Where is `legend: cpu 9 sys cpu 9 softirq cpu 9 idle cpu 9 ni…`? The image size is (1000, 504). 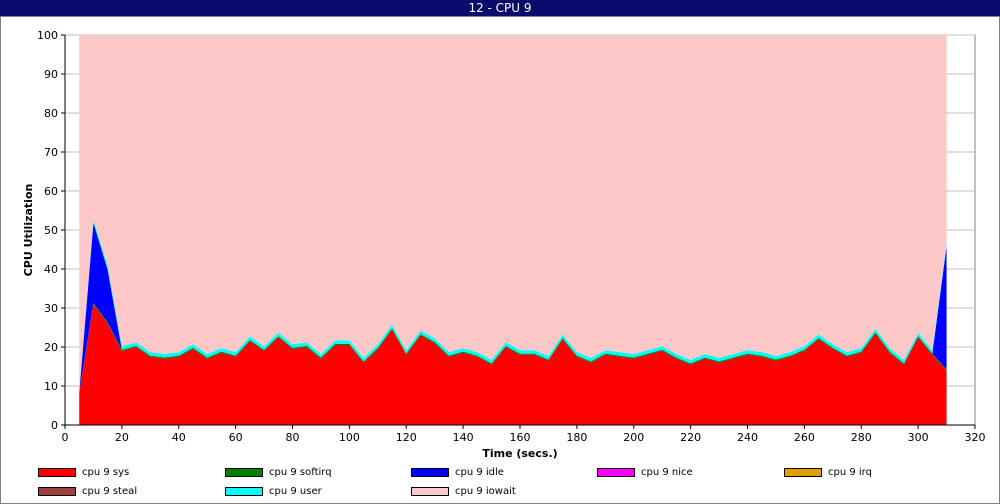 legend: cpu 9 sys cpu 9 softirq cpu 9 idle cpu 9 ni… is located at coordinates (500, 482).